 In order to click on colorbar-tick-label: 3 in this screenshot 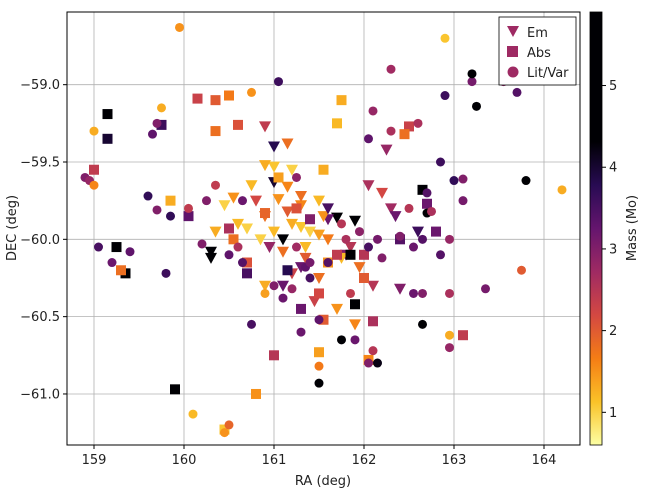, I will do `click(613, 249)`.